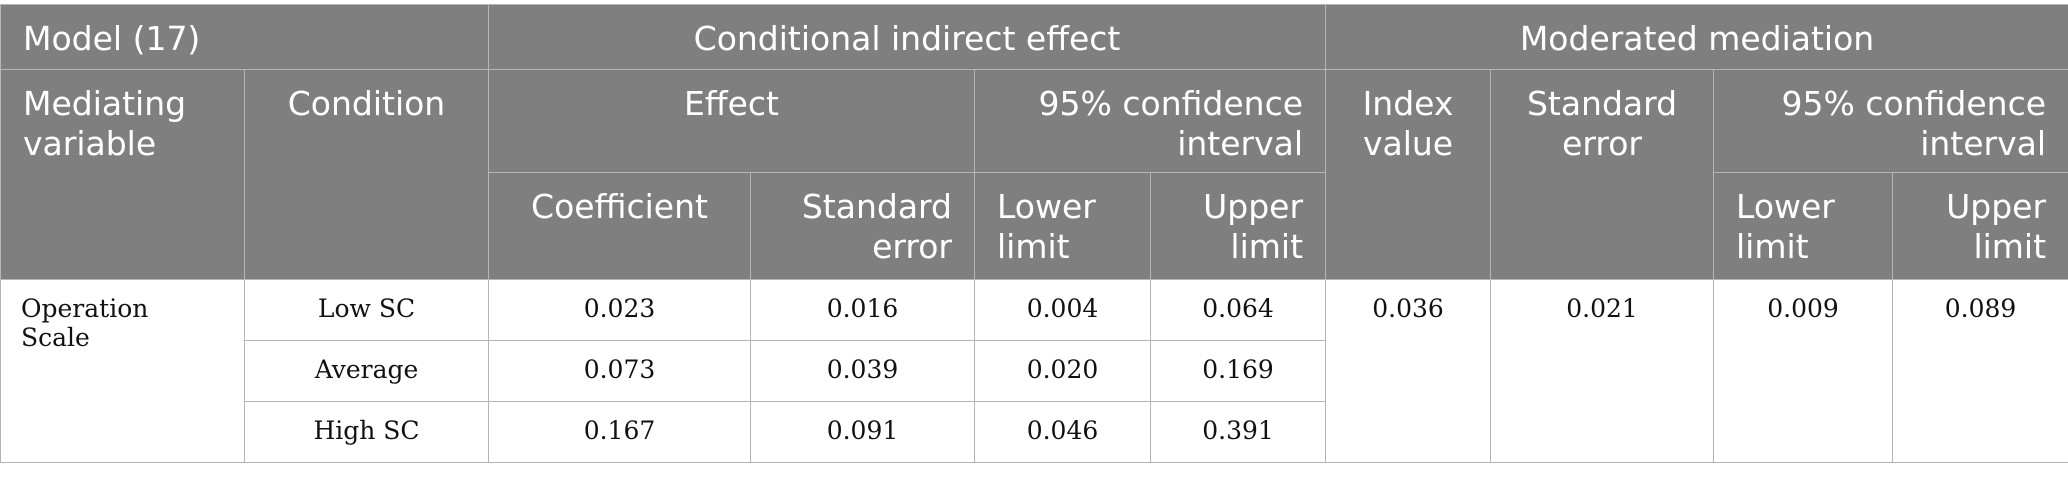  What do you see at coordinates (122, 371) in the screenshot?
I see `mediating-variable-cell: Operation Scale` at bounding box center [122, 371].